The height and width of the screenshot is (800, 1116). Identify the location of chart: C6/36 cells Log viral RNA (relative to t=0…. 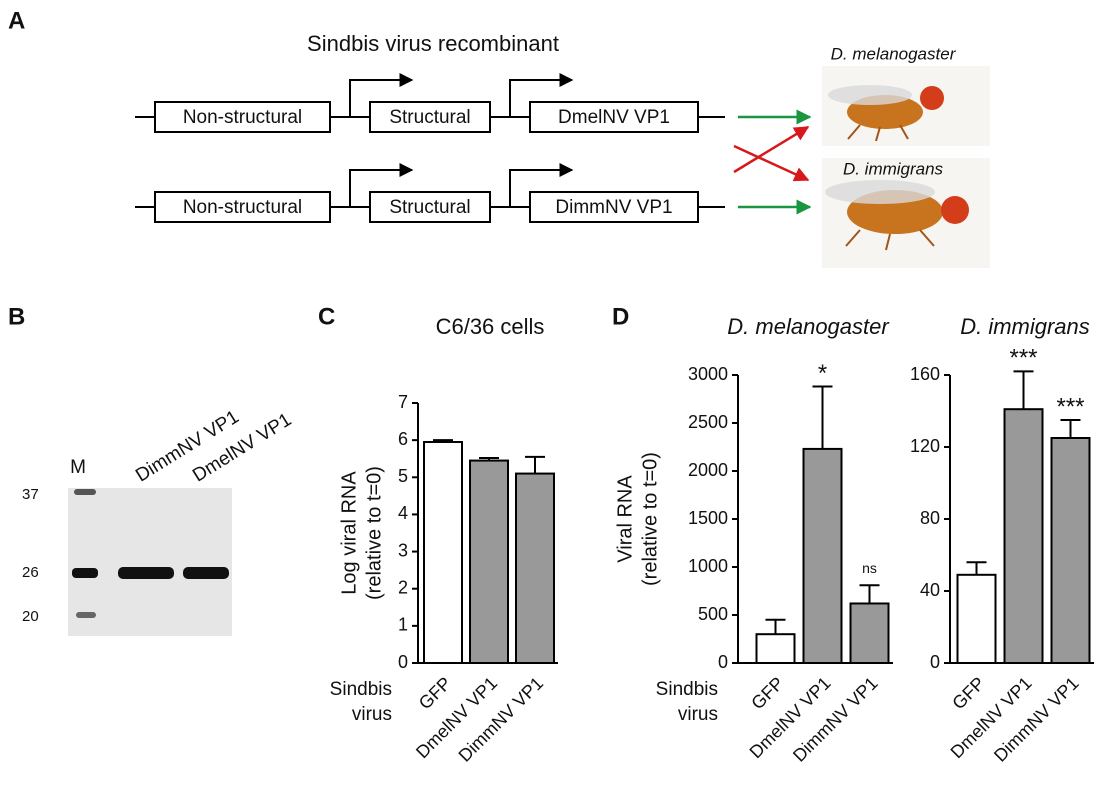
(444, 540).